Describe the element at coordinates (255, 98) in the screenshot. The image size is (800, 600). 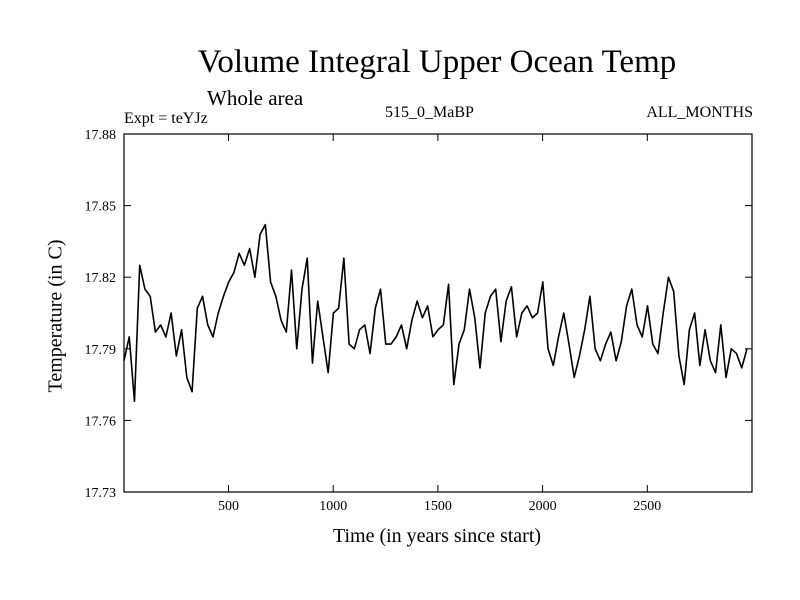
I see `chart-subtitle: Whole area` at that location.